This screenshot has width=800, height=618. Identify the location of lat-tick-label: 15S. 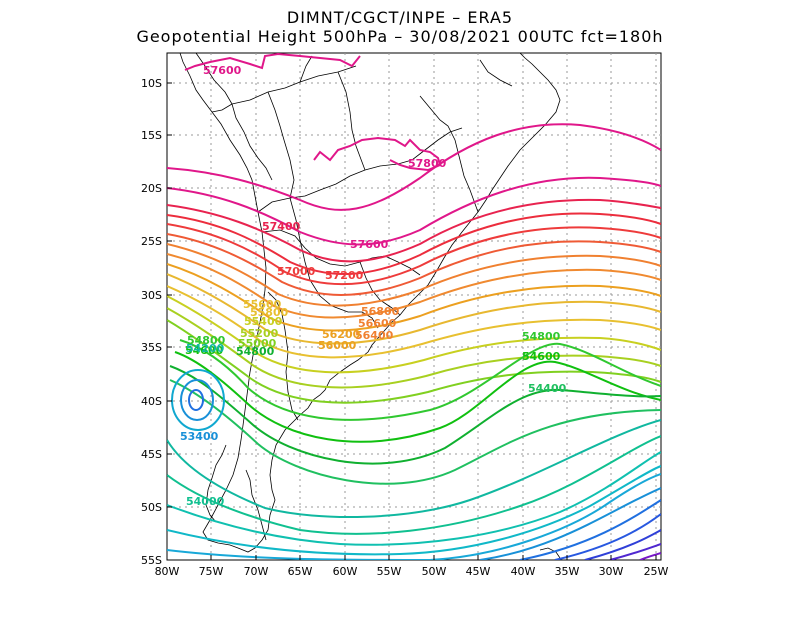
(151, 135).